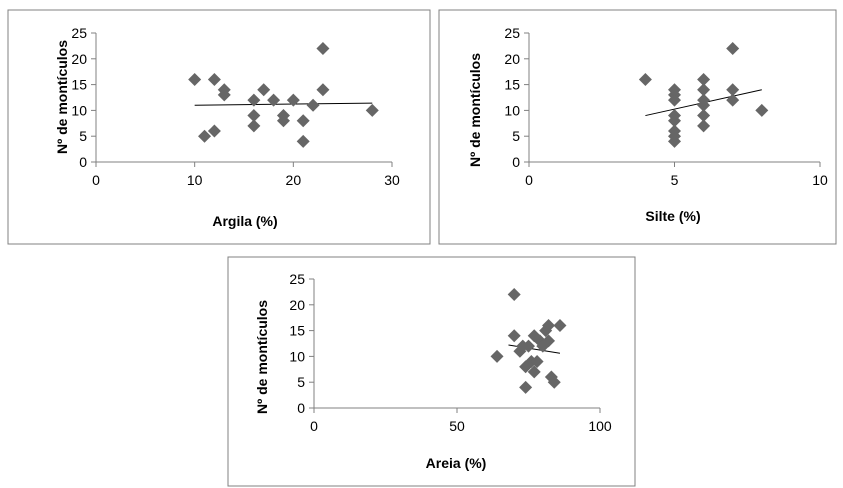 The height and width of the screenshot is (488, 843). Describe the element at coordinates (529, 180) in the screenshot. I see `silt-x-tick-label: 0` at that location.